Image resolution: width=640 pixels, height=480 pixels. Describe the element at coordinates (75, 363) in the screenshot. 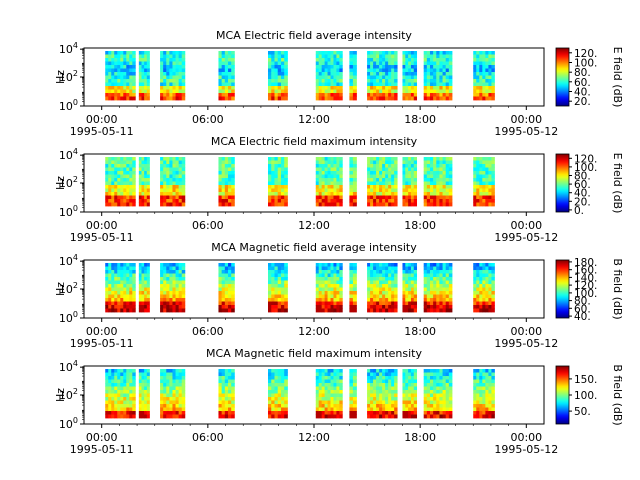

I see `y-tick-exponent: 4` at that location.